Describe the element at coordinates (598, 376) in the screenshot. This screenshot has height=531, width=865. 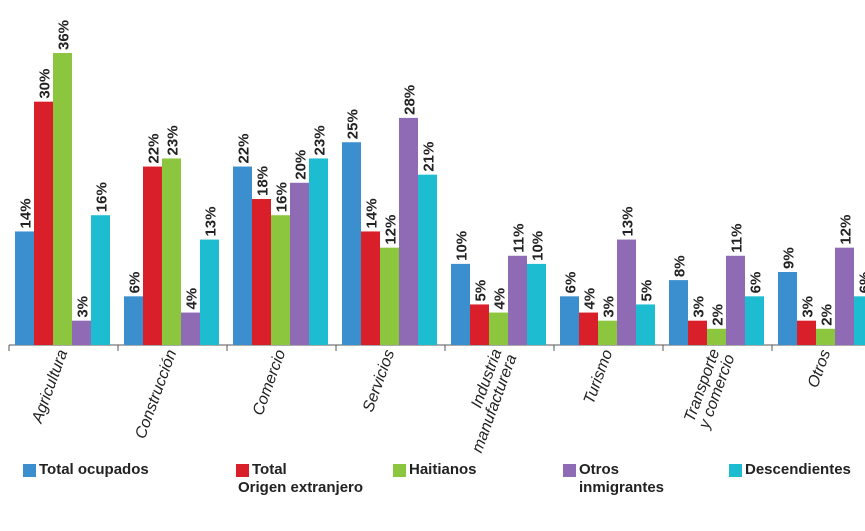
I see `category-label: Turismo` at that location.